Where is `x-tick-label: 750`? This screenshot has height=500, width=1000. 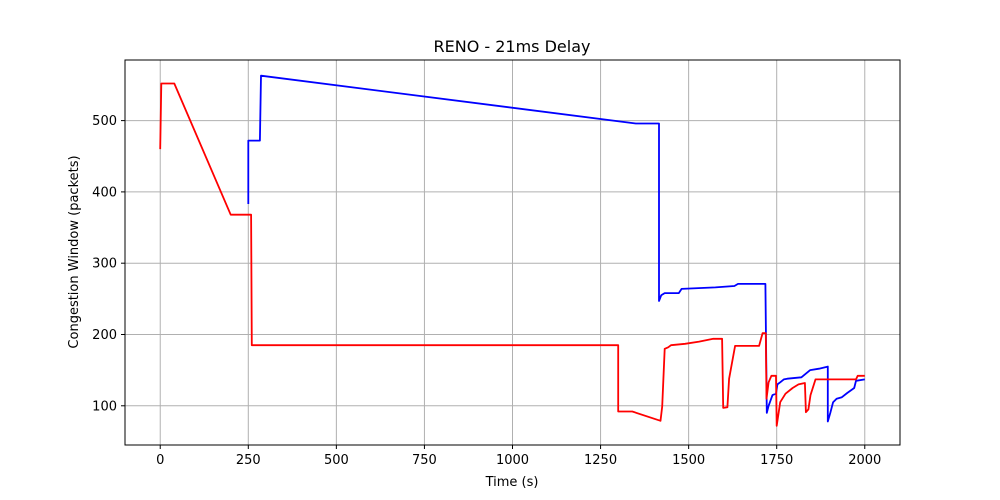 x-tick-label: 750 is located at coordinates (424, 460).